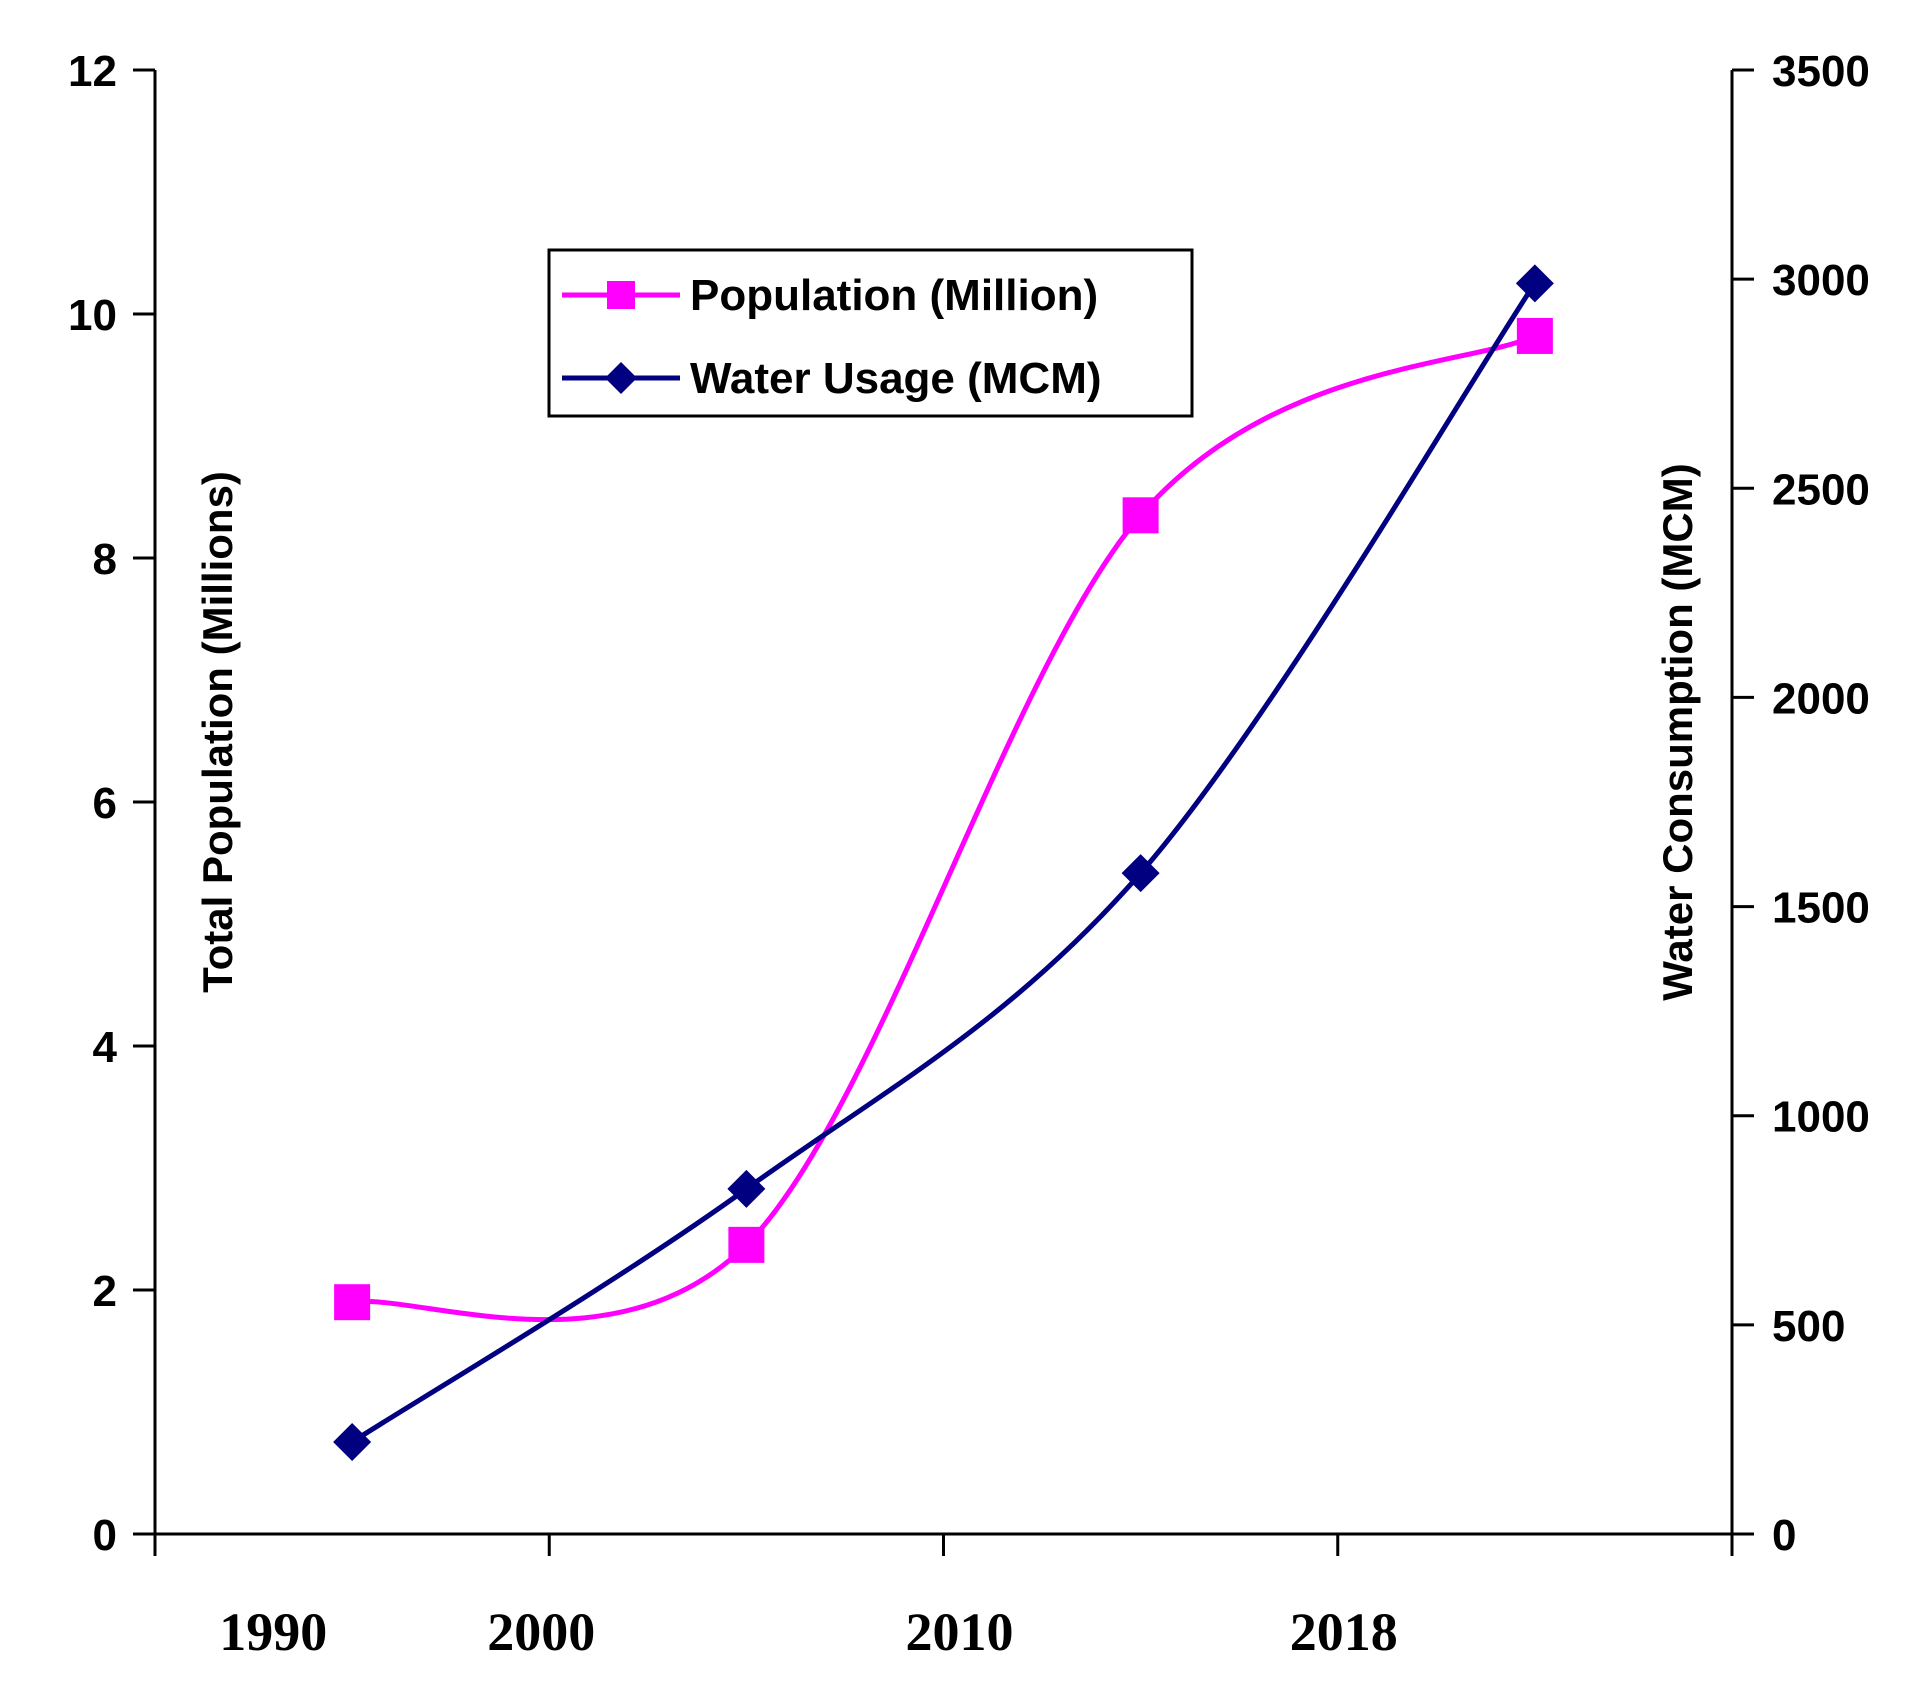  What do you see at coordinates (105, 1047) in the screenshot?
I see `left-y-tick-label: 4` at bounding box center [105, 1047].